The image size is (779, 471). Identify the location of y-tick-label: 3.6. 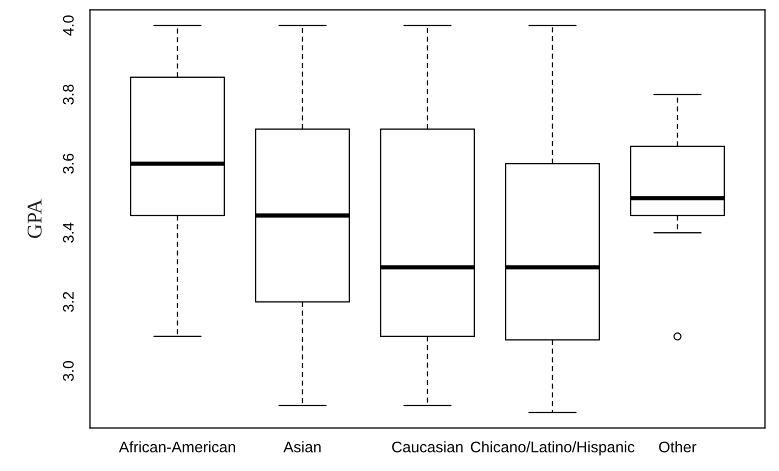
(68, 164).